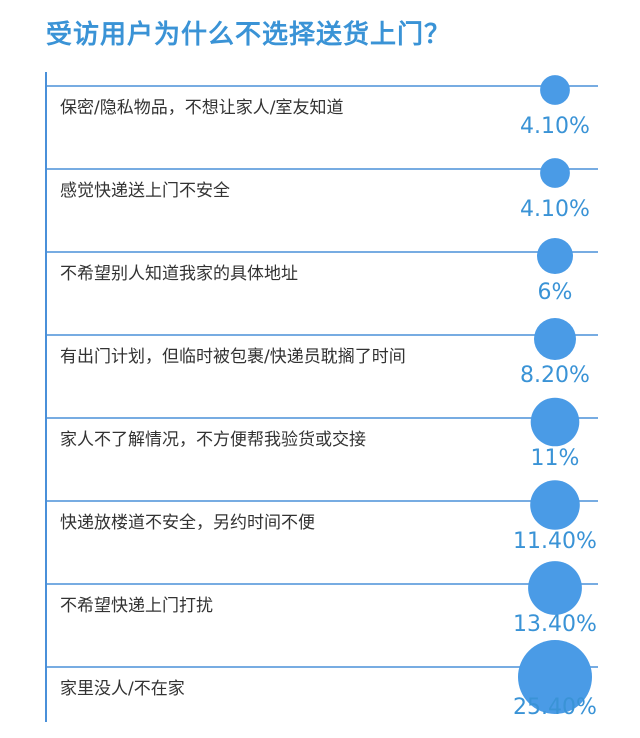 This screenshot has height=738, width=640. Describe the element at coordinates (555, 375) in the screenshot. I see `data-label: 8.20%` at that location.